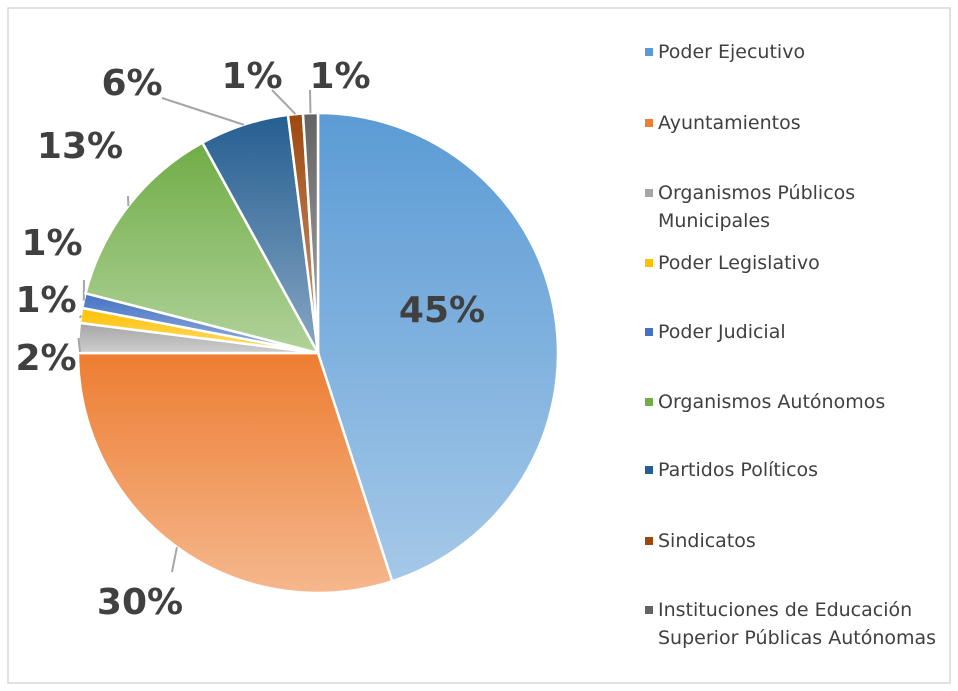  Describe the element at coordinates (739, 263) in the screenshot. I see `legend-label: Poder Legislativo` at that location.